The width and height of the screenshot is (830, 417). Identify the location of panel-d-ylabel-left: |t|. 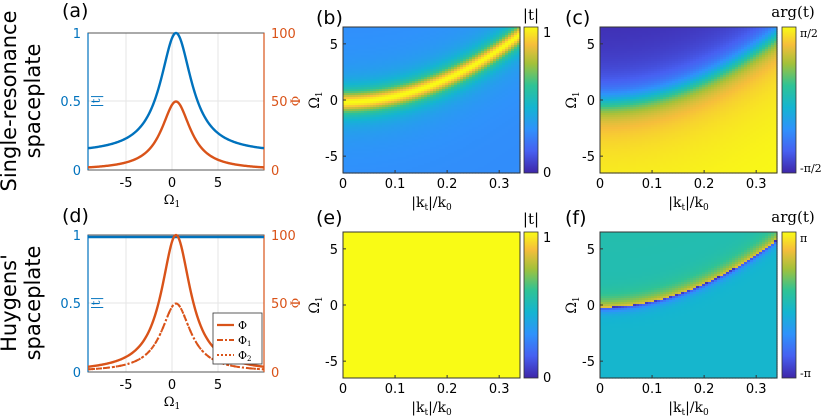
(96, 303).